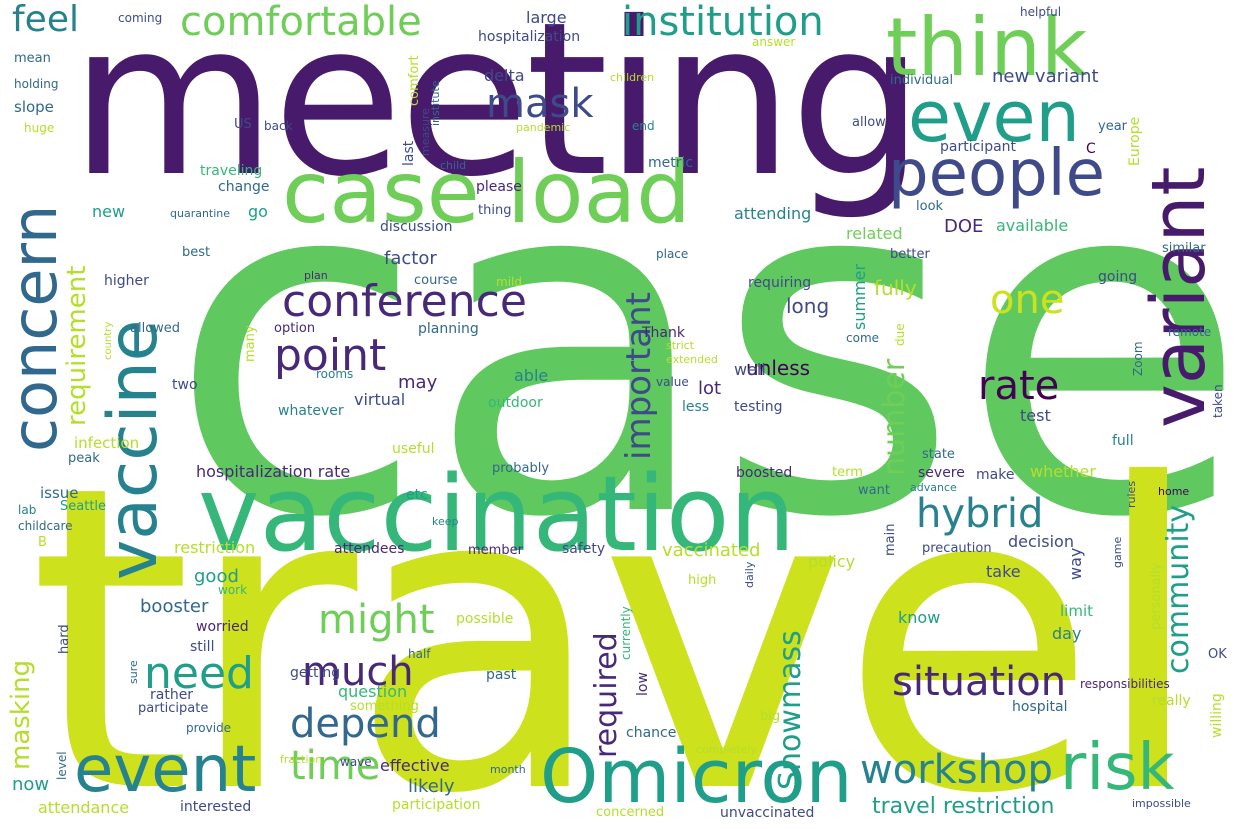  What do you see at coordinates (663, 333) in the screenshot?
I see `word: Thank` at bounding box center [663, 333].